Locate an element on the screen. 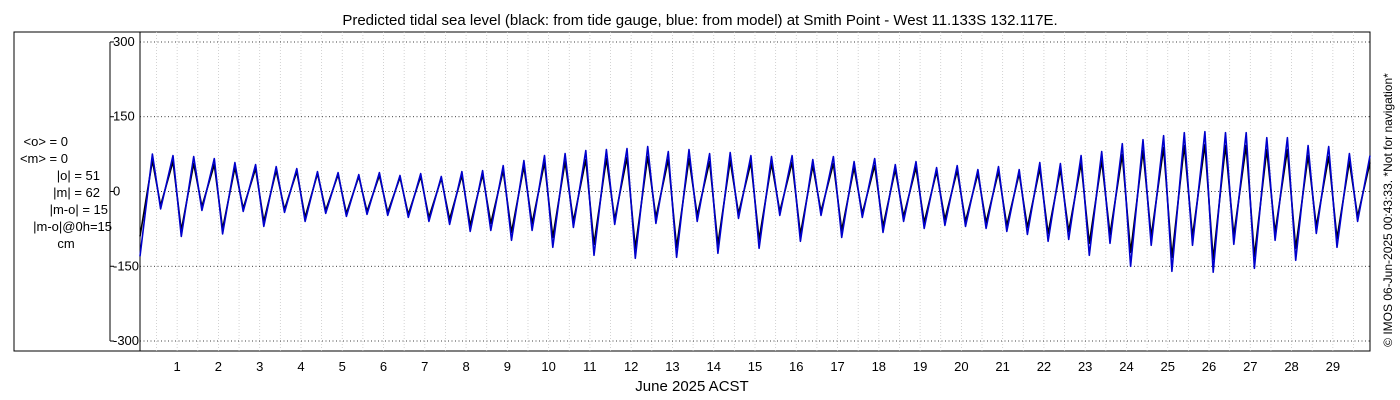 This screenshot has height=400, width=1400. x-tick-label: 12 is located at coordinates (631, 366).